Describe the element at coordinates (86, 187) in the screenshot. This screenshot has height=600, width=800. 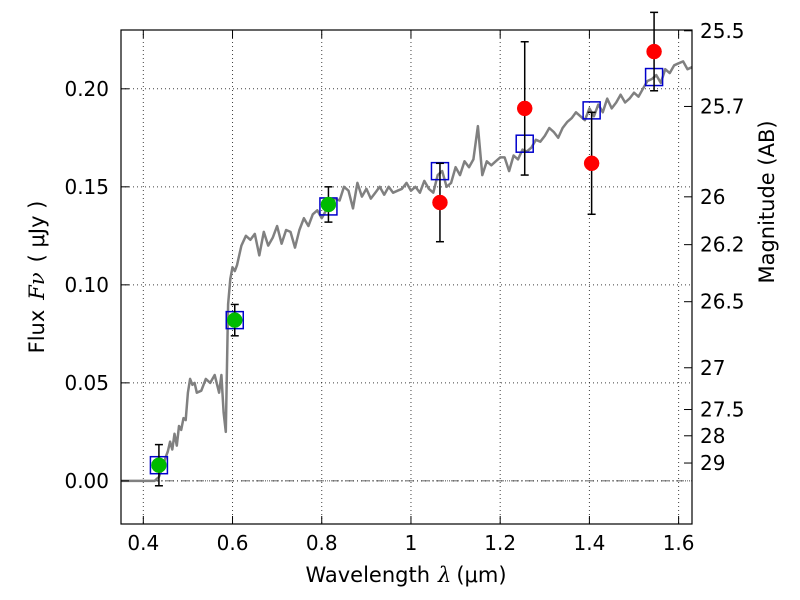
I see `y-tick-label: 0.15` at that location.